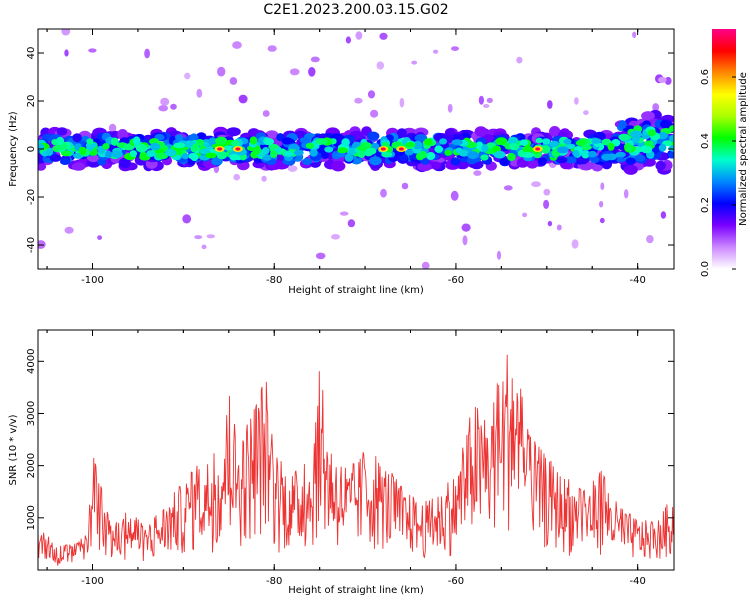  I want to click on colorbar-gradient, so click(724, 149).